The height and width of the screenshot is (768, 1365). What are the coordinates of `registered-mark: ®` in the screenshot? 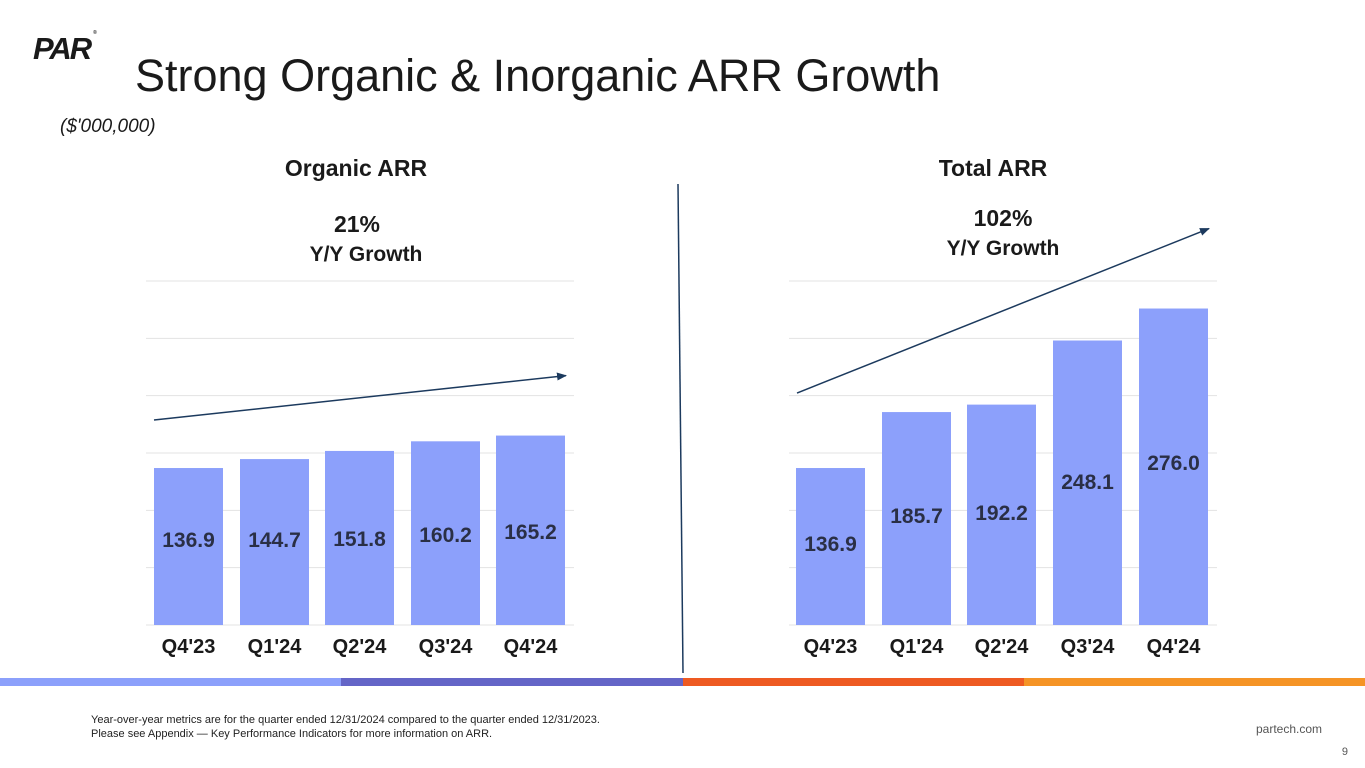 It's located at (94, 32).